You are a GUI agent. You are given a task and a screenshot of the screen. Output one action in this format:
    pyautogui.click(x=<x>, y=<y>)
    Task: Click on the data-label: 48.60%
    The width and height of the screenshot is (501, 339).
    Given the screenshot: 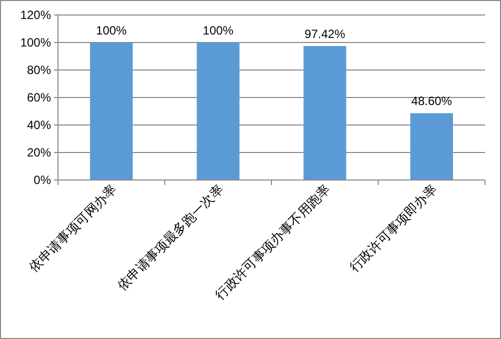 What is the action you would take?
    pyautogui.click(x=431, y=101)
    